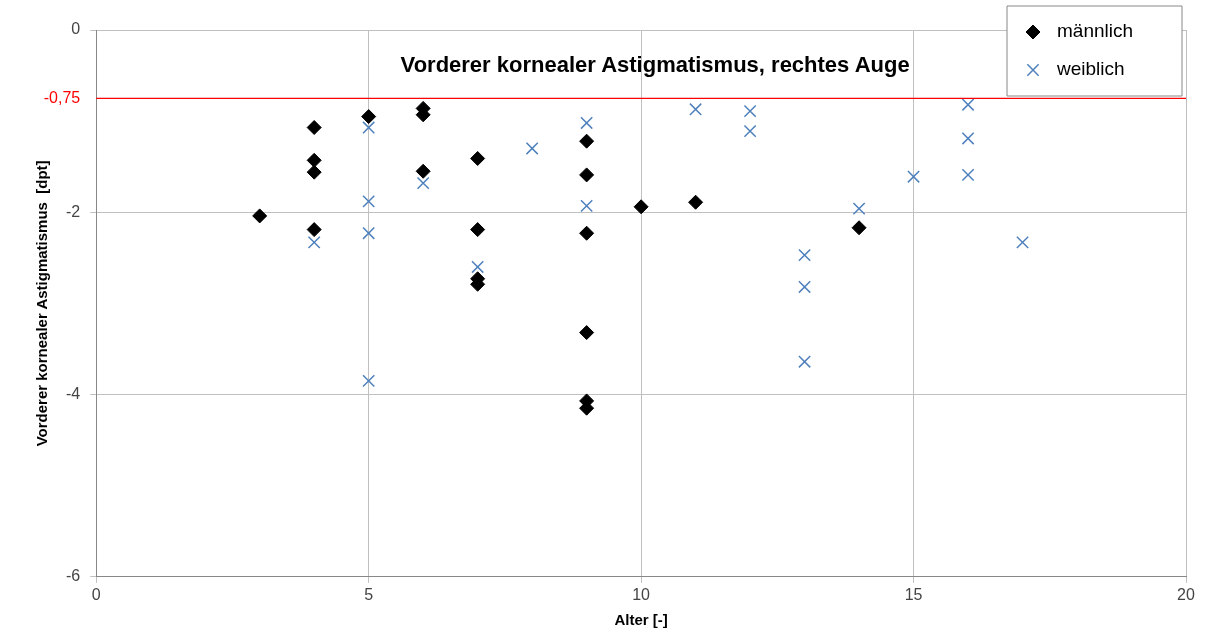 The image size is (1214, 644). What do you see at coordinates (369, 594) in the screenshot?
I see `x-tick-label: 5` at bounding box center [369, 594].